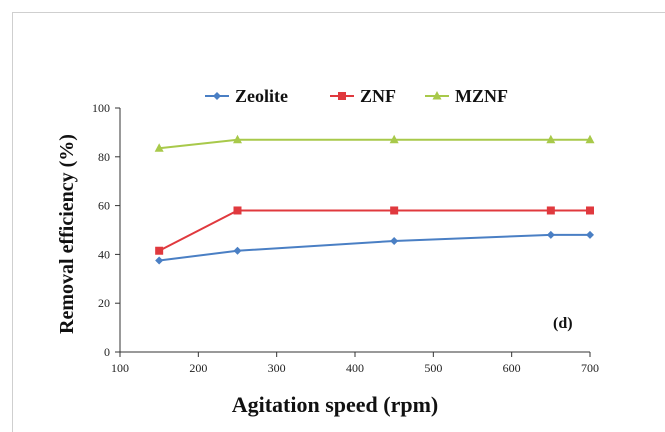  What do you see at coordinates (198, 368) in the screenshot?
I see `x-tick-label: 200` at bounding box center [198, 368].